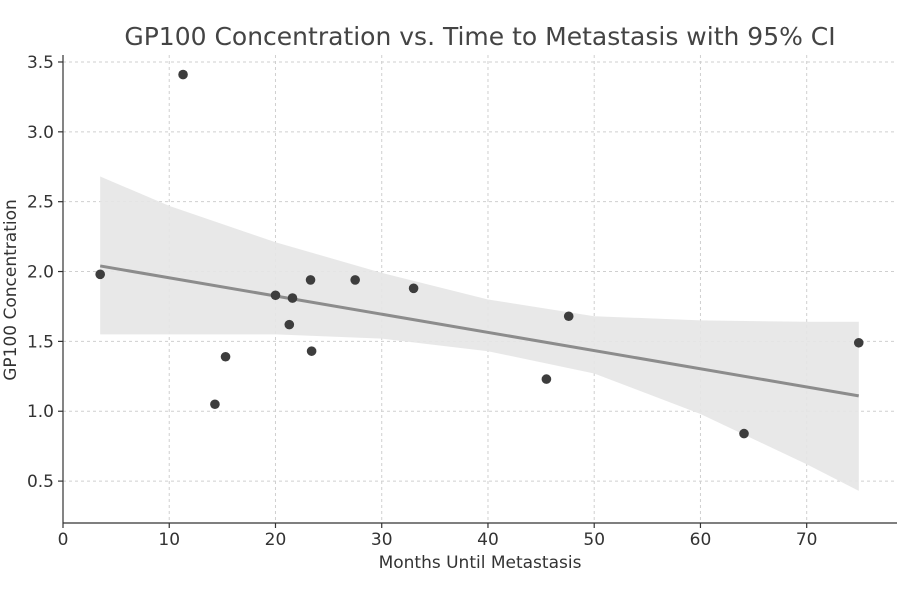  Describe the element at coordinates (40, 482) in the screenshot. I see `y-tick-label: 0.5` at that location.